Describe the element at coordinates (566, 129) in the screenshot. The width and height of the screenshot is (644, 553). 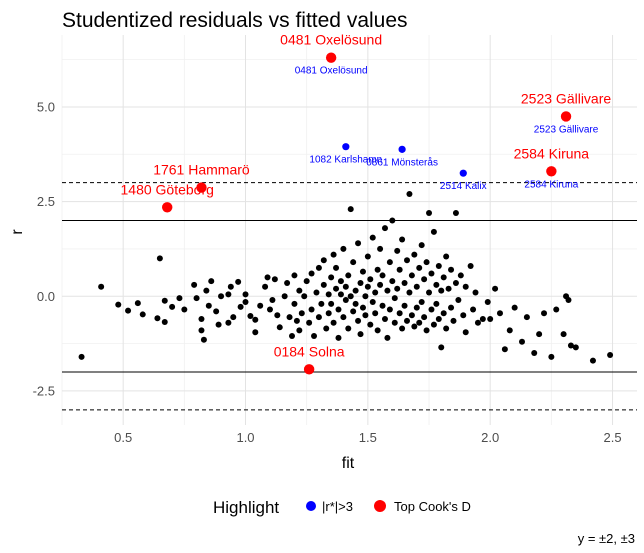
I see `point-label-blue: 2523 Gällivare` at that location.